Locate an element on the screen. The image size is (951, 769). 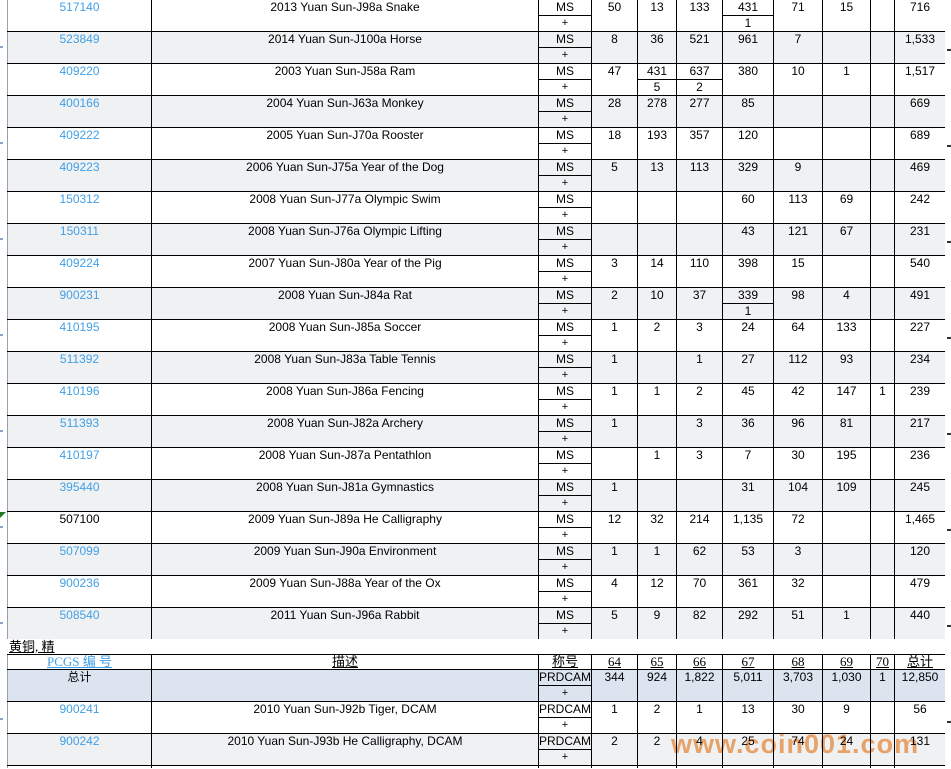
pcgs-number-link: 507099 is located at coordinates (79, 559).